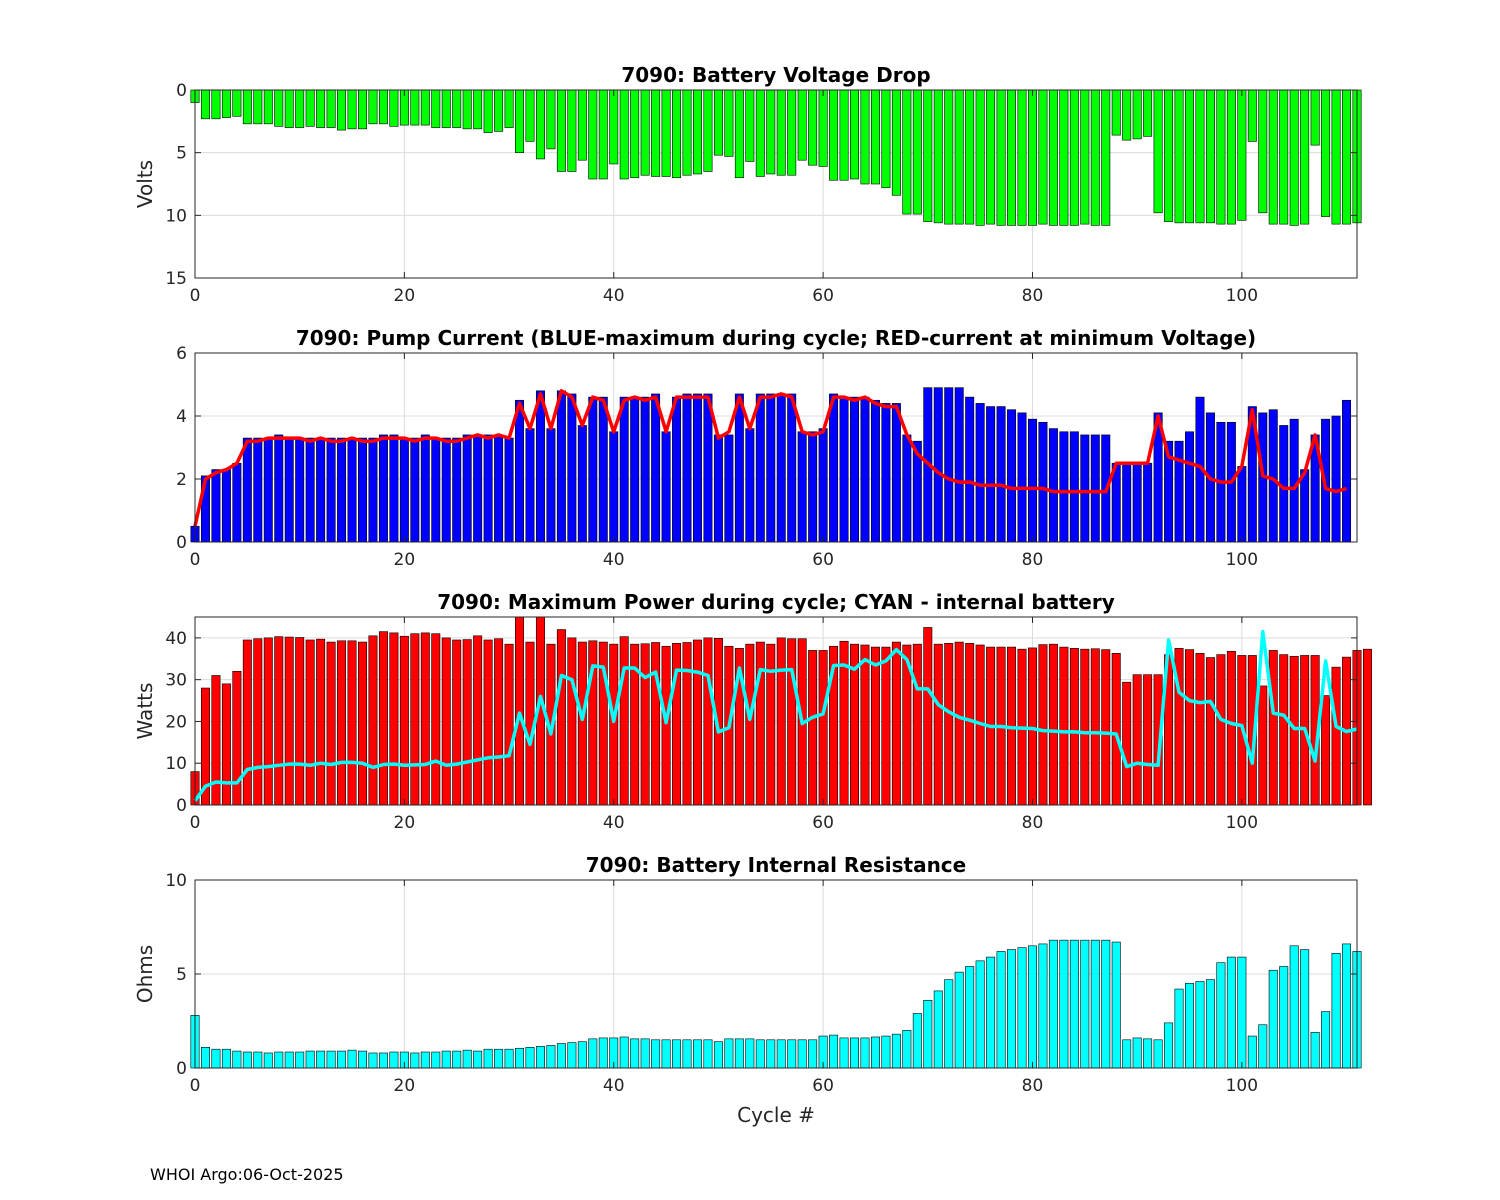 The height and width of the screenshot is (1200, 1500). Describe the element at coordinates (145, 184) in the screenshot. I see `y-axis-label: Volts` at that location.